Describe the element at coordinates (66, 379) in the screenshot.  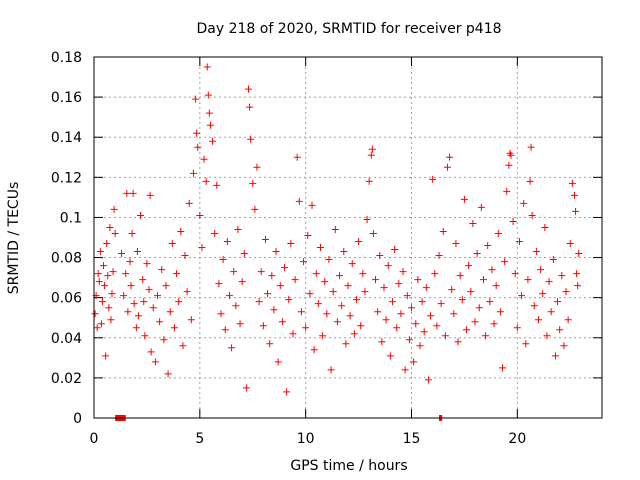
I see `y-tick-label: 0.02` at that location.